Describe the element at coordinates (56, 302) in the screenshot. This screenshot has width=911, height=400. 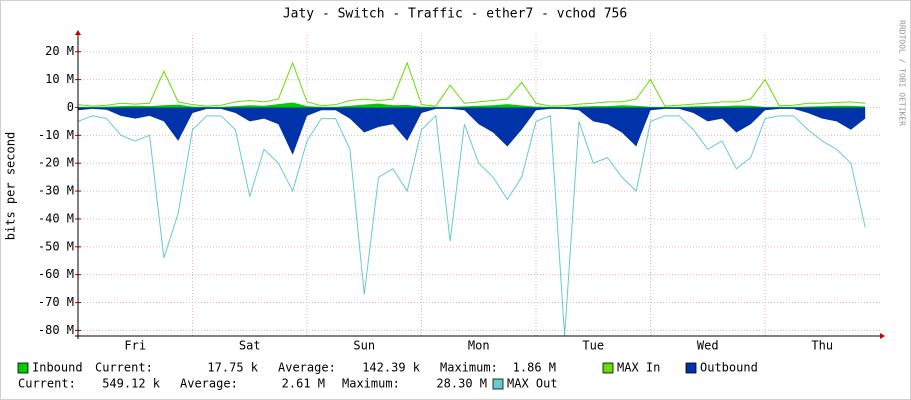
I see `y-tick-label: -70 M` at that location.